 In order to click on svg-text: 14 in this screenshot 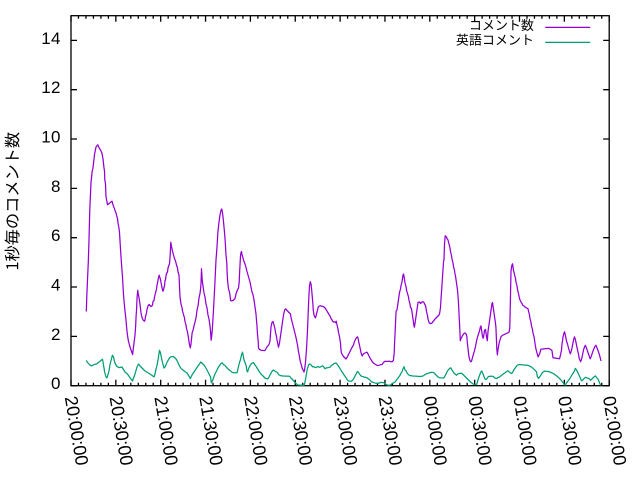, I will do `click(50, 38)`.